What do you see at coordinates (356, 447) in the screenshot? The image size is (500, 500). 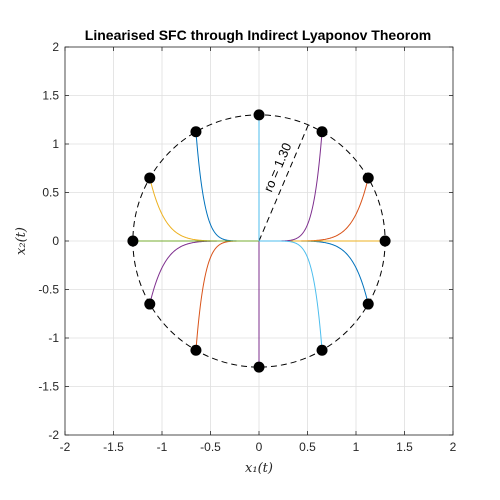 I see `x-tick-label: 1` at bounding box center [356, 447].